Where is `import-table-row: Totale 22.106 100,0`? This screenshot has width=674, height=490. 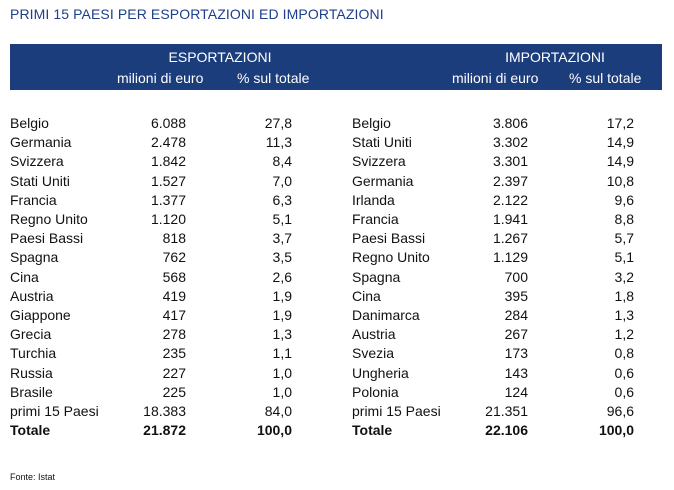 import-table-row: Totale 22.106 100,0 is located at coordinates (336, 430).